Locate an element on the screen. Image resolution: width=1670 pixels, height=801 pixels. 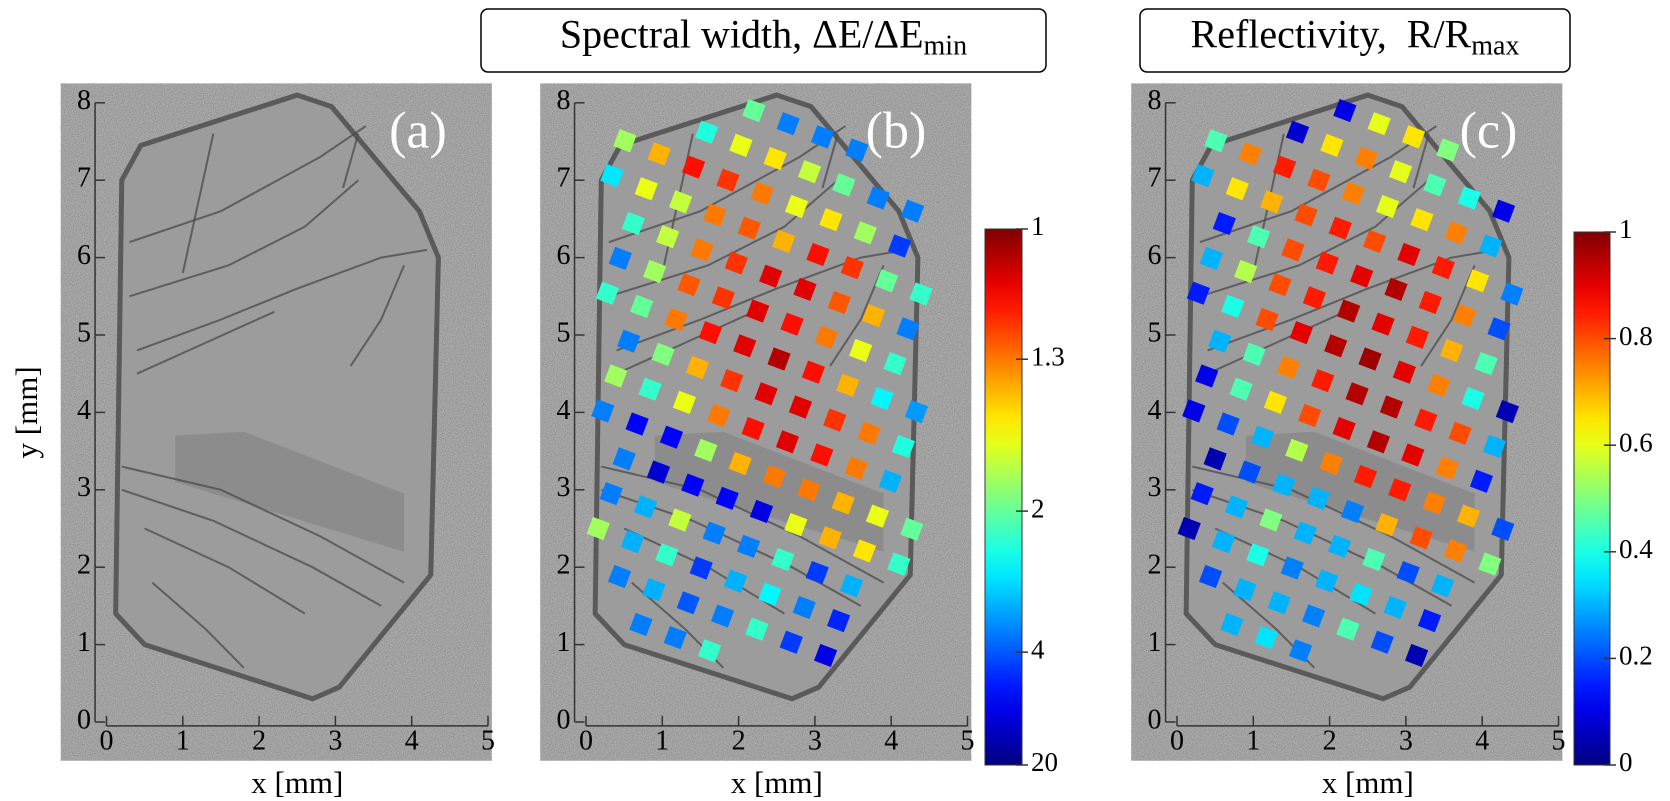
y-tick-label: 0 is located at coordinates (564, 719).